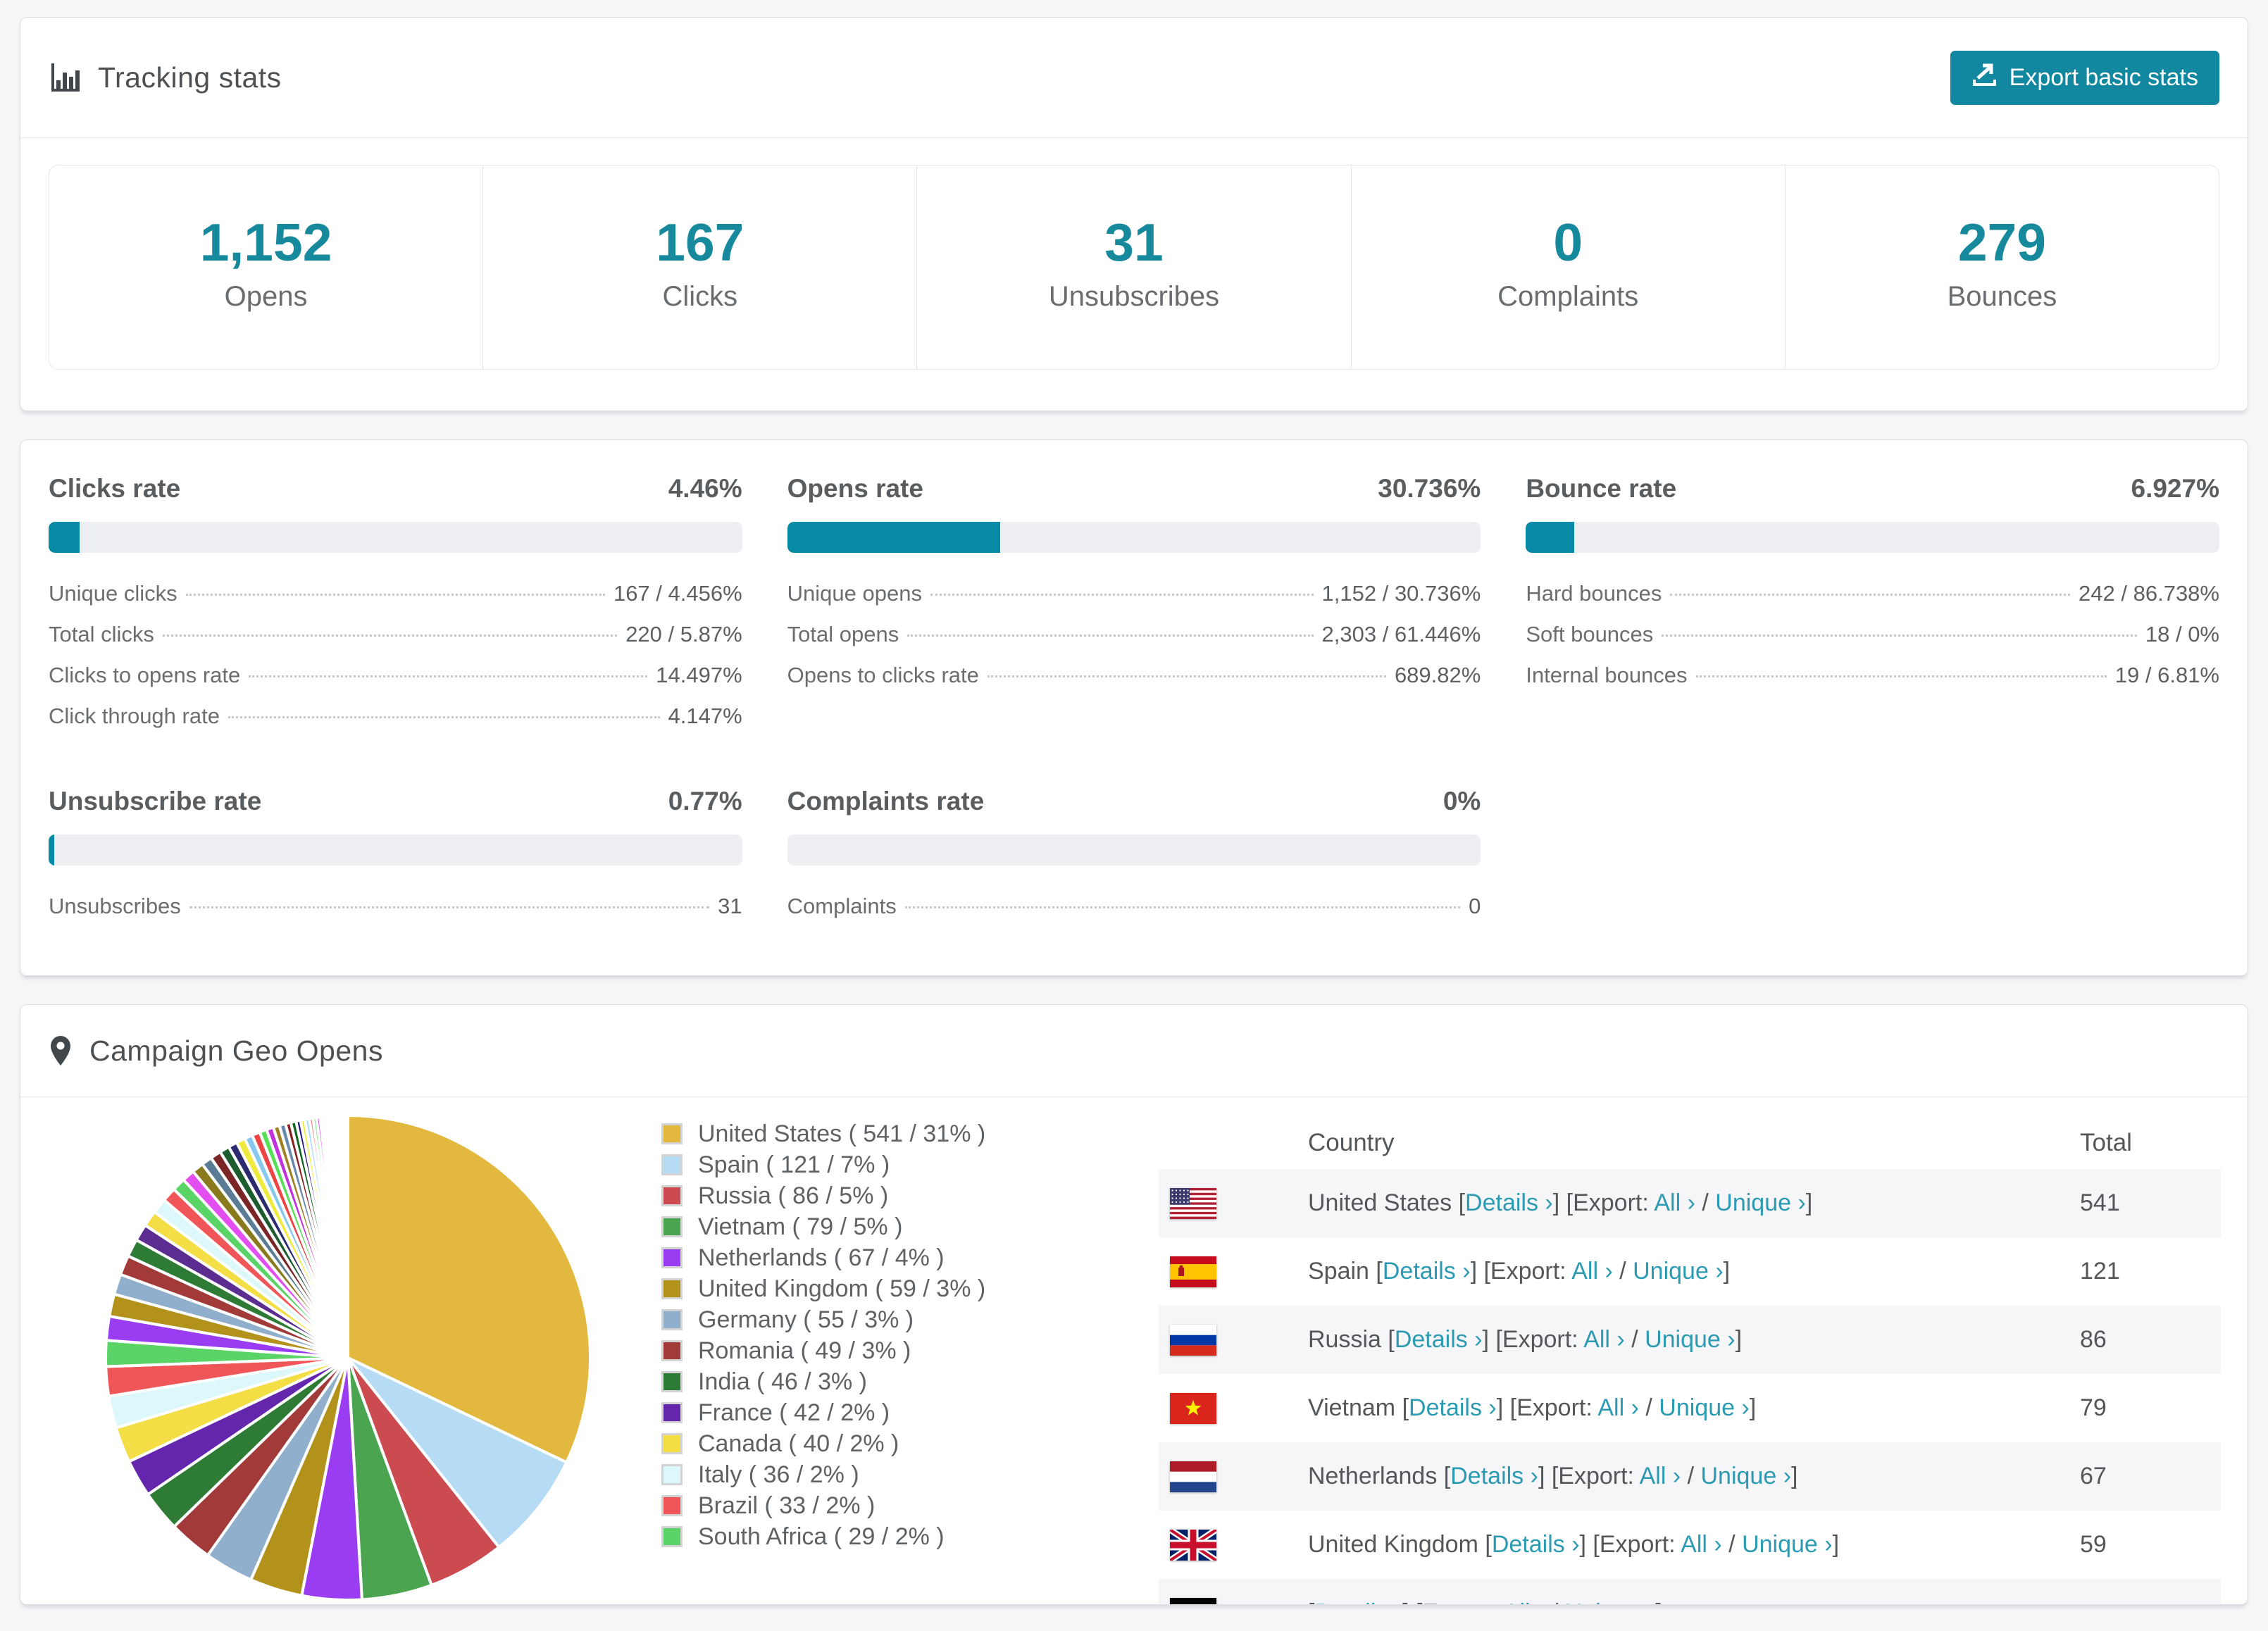  What do you see at coordinates (1134, 642) in the screenshot?
I see `rate-detail-row: Total opens 2,303 / 61.446%` at bounding box center [1134, 642].